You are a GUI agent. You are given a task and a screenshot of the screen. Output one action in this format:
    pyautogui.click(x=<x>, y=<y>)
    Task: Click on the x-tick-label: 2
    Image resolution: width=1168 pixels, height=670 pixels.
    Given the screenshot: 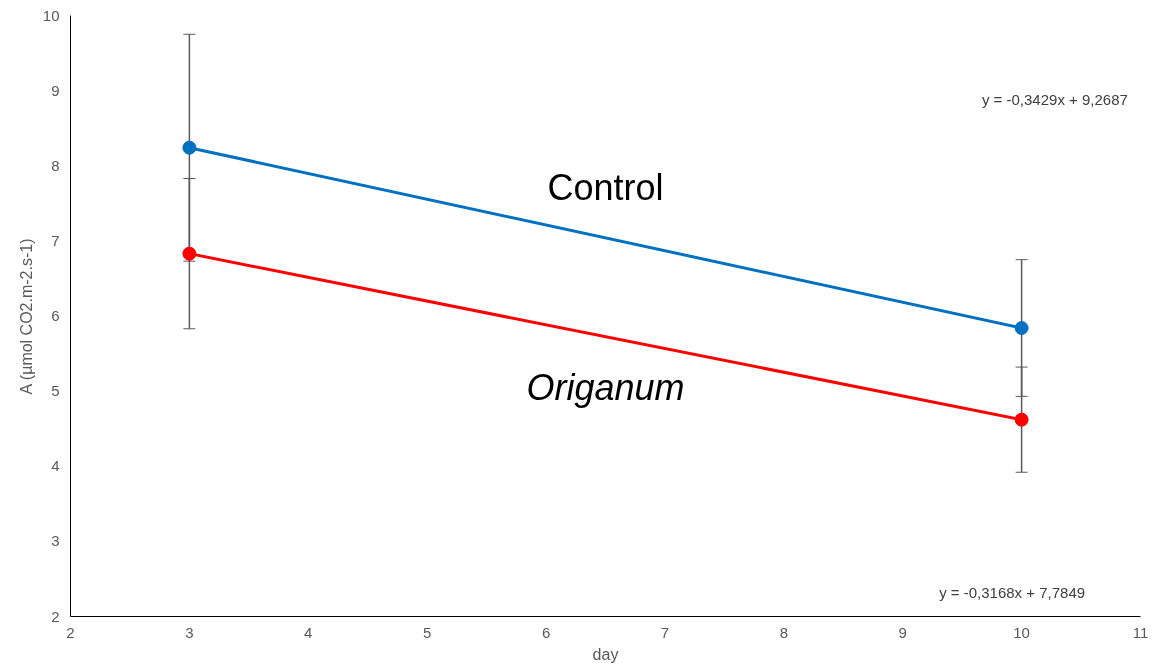 What is the action you would take?
    pyautogui.click(x=70, y=632)
    